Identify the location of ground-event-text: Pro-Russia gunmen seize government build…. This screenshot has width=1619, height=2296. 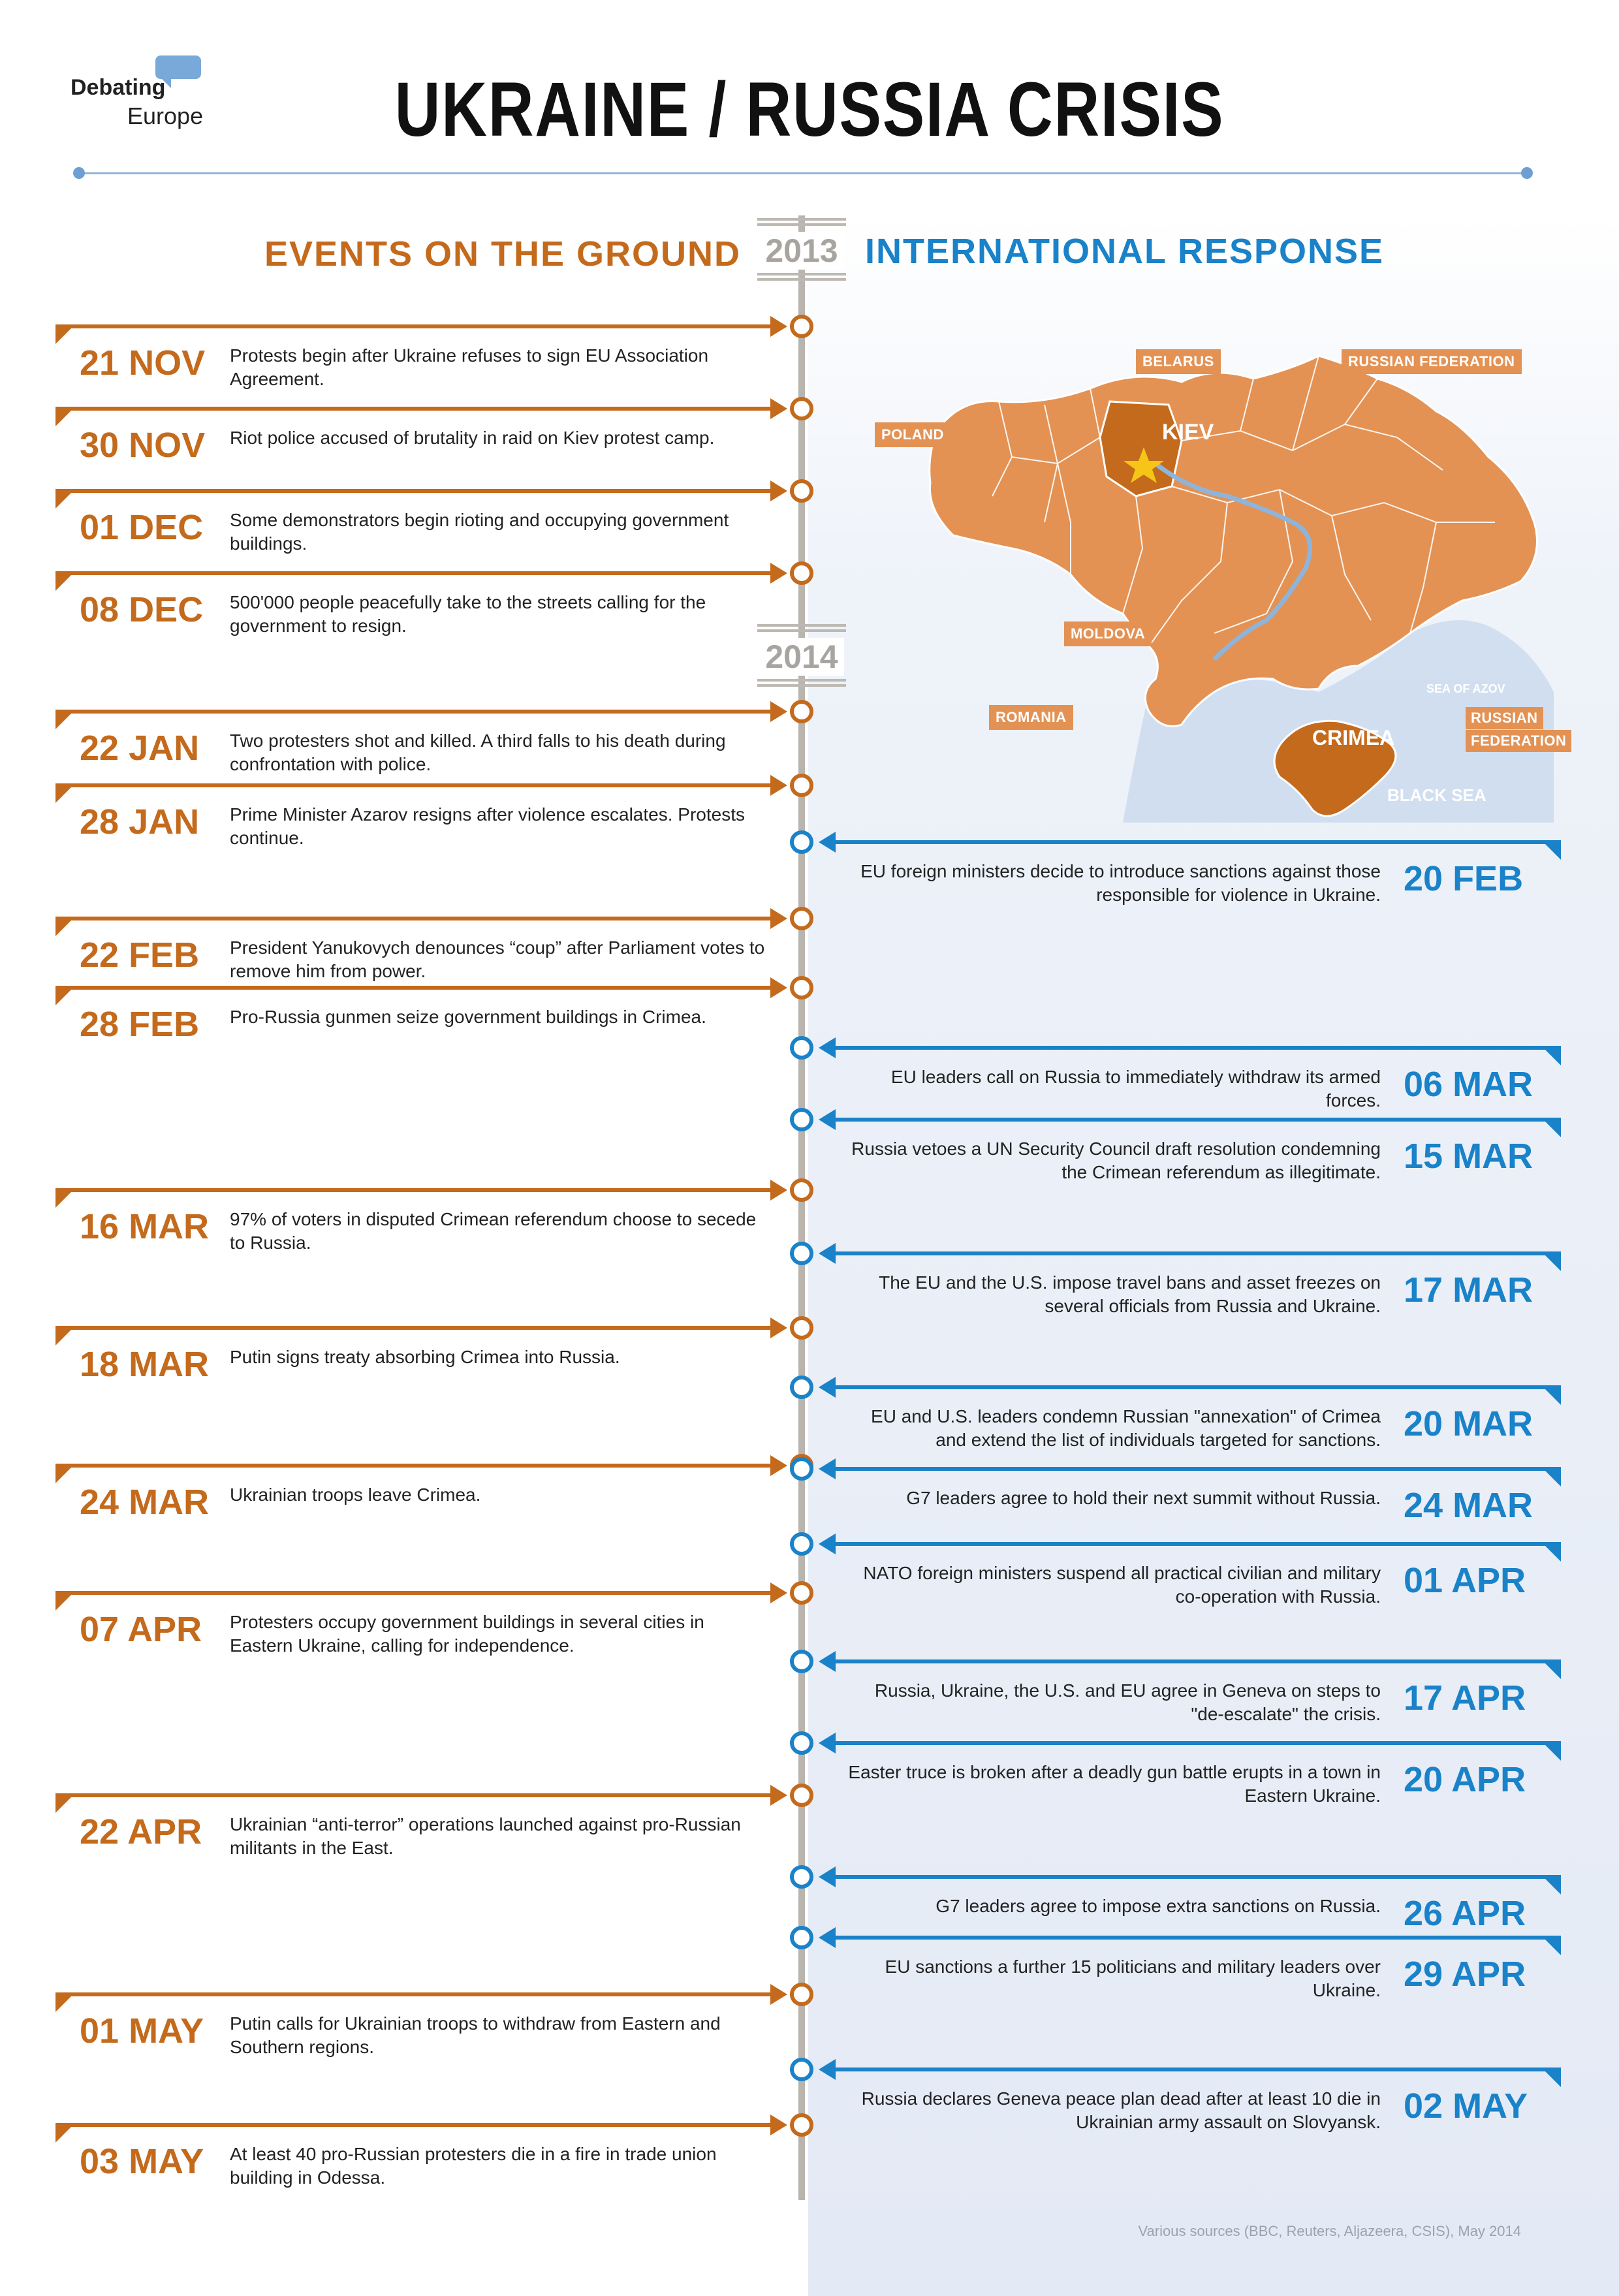
(468, 1017).